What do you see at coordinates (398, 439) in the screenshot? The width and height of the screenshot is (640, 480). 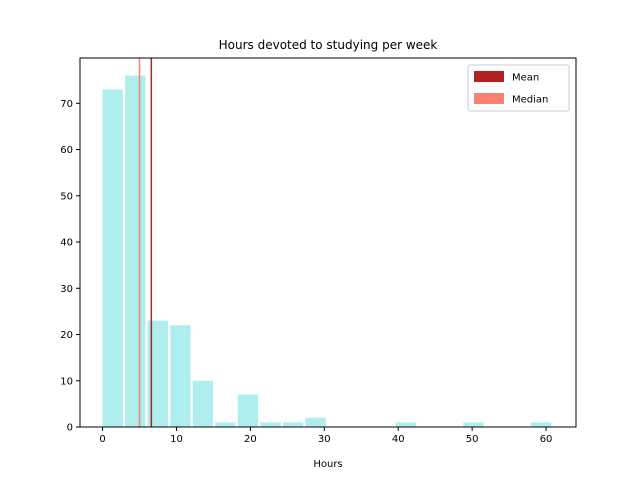 I see `x-tick-label: 40` at bounding box center [398, 439].